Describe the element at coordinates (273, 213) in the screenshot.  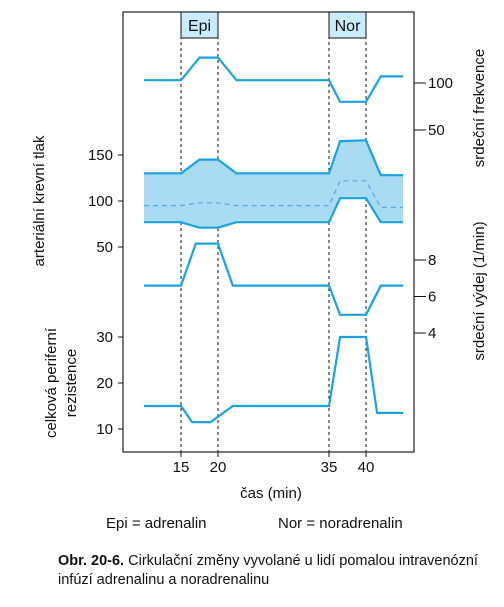
I see `diastolic-pressure-line` at that location.